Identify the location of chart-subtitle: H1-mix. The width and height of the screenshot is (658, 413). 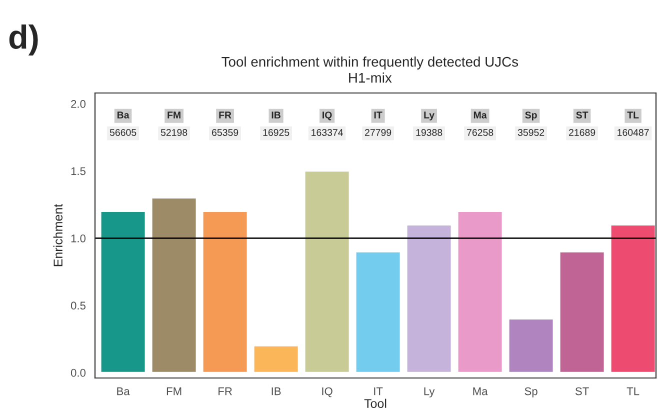
(370, 77).